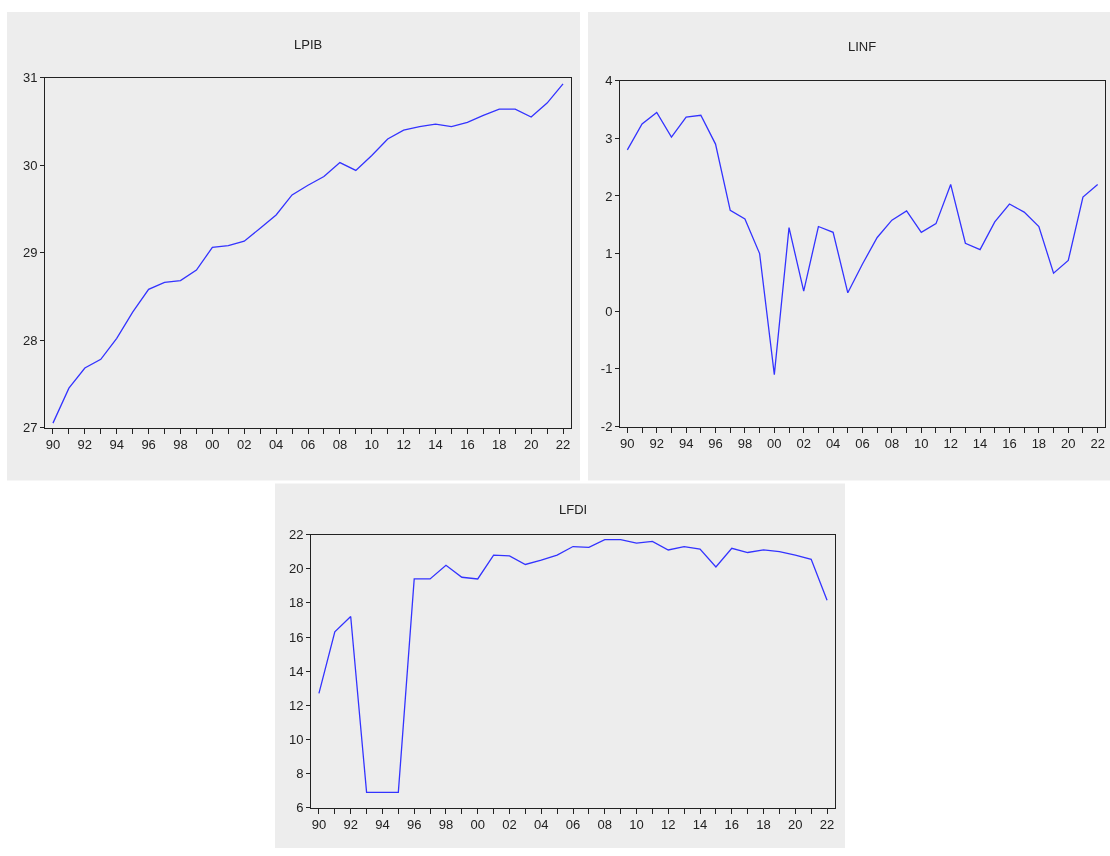 Image resolution: width=1110 pixels, height=856 pixels. What do you see at coordinates (300, 808) in the screenshot?
I see `y-tick-label: 6` at bounding box center [300, 808].